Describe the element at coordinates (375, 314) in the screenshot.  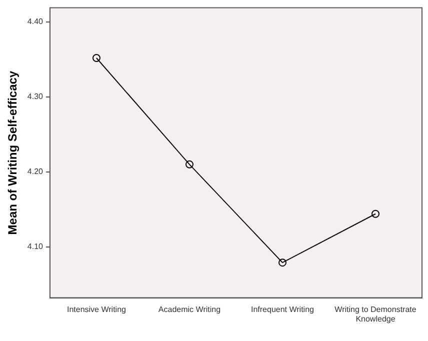
I see `x-tick-label: Writing to Demonstrate Knowledge` at that location.